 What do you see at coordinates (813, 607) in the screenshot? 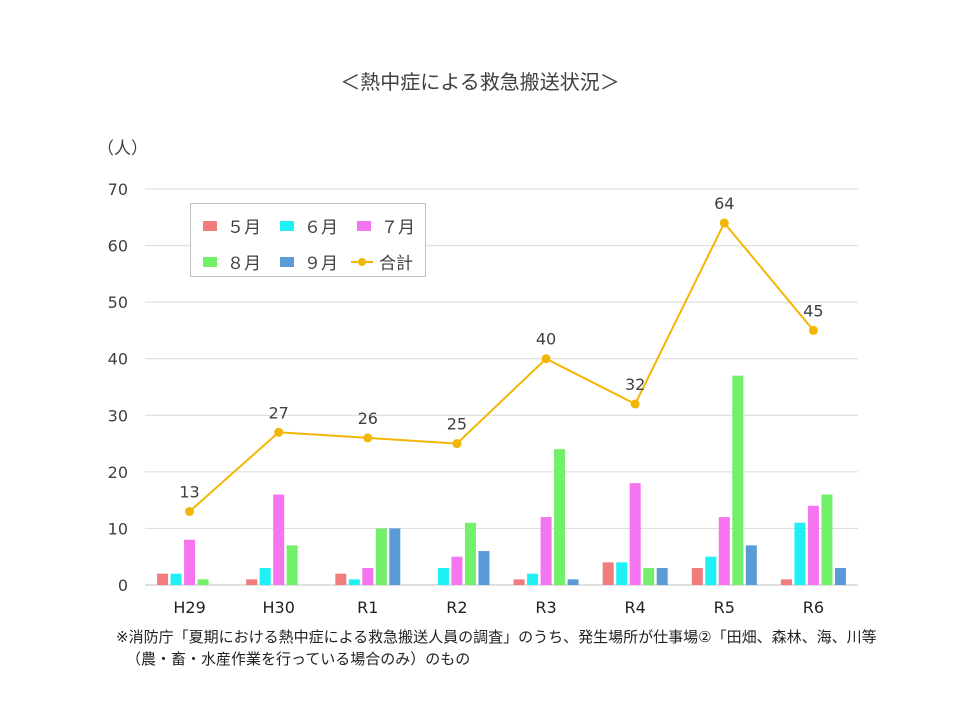
I see `x-tick-label: R6` at bounding box center [813, 607].